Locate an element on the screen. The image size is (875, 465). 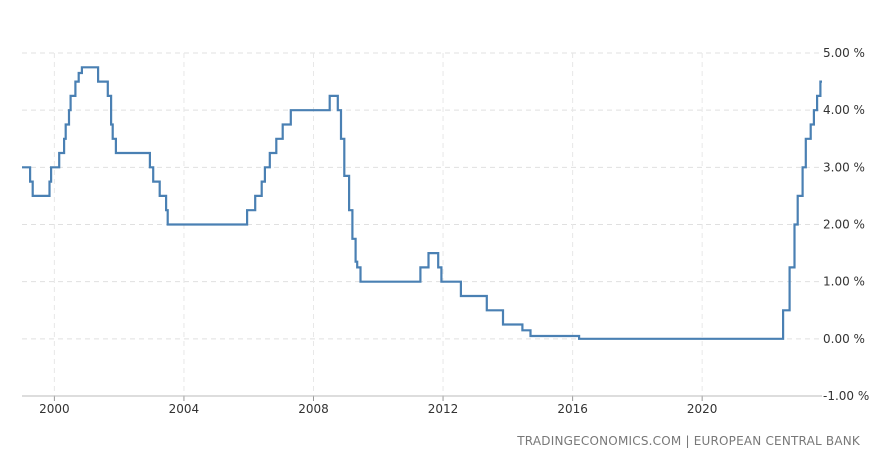
x-tick-label: 2000 is located at coordinates (54, 409).